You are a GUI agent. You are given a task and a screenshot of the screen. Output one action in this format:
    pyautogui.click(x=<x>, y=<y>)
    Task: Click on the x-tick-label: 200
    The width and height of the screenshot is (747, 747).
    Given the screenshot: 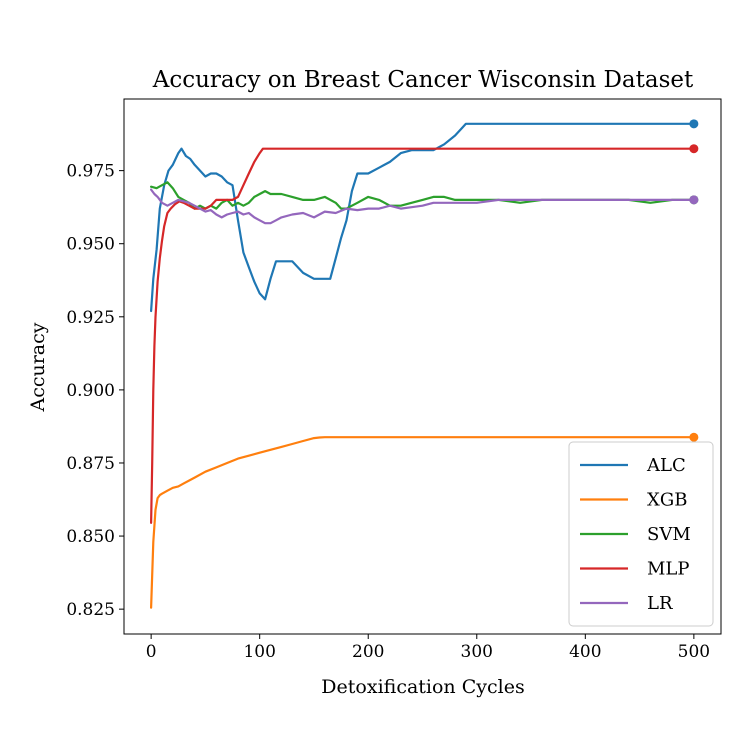 What is the action you would take?
    pyautogui.click(x=368, y=652)
    